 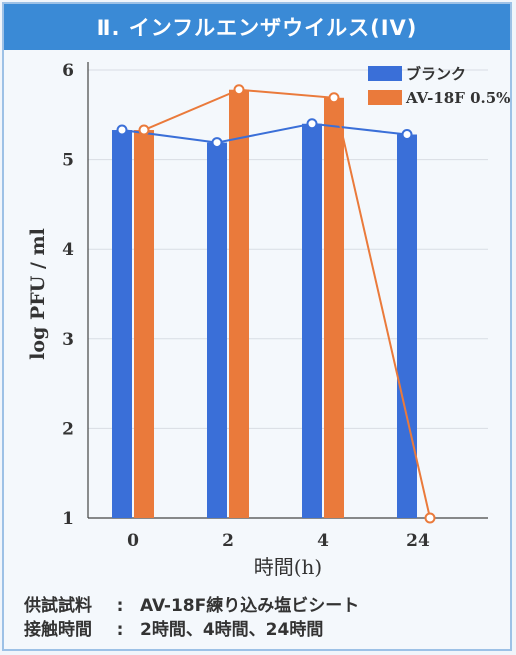 I want to click on x-axis-title: 時間(h), so click(x=288, y=567).